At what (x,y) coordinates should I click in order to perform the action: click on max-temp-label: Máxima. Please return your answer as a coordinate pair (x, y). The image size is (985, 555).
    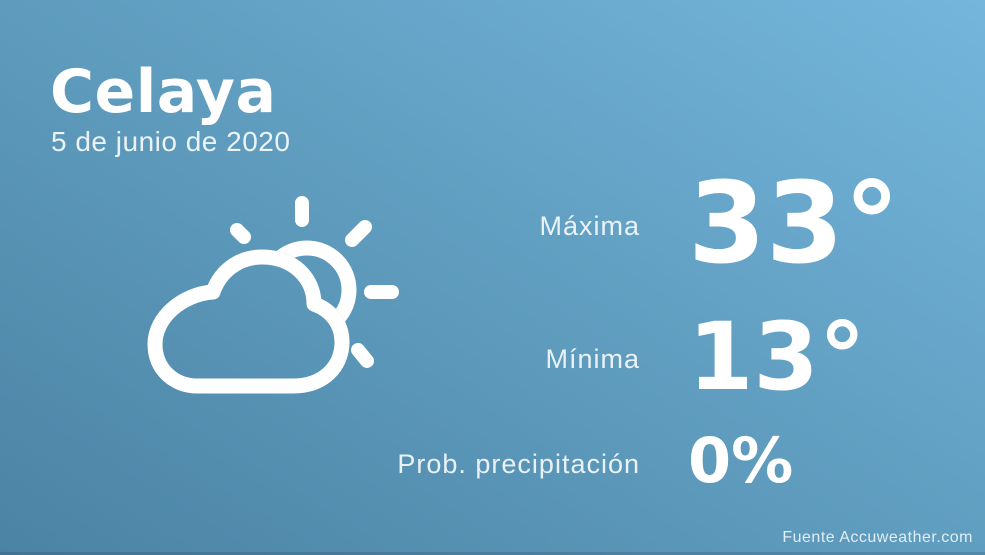
    Looking at the image, I should click on (589, 226).